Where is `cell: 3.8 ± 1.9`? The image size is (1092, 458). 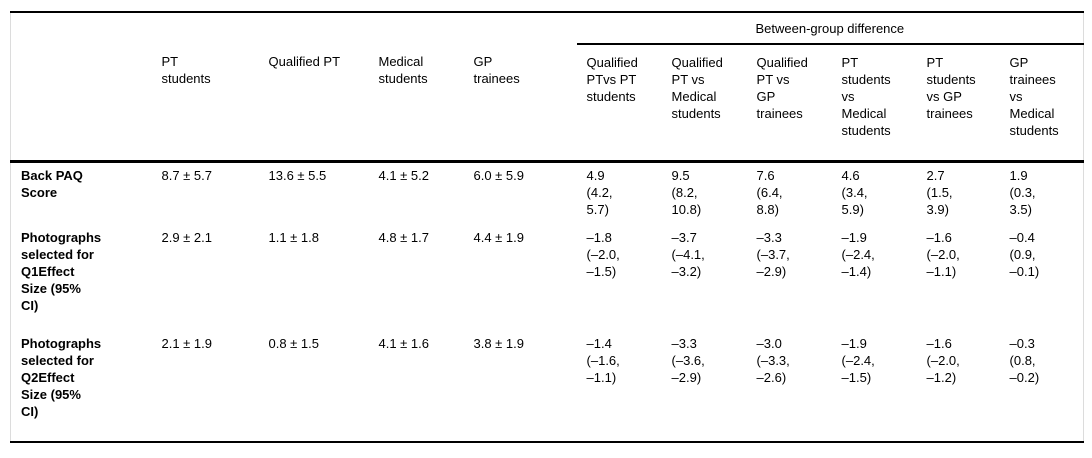 cell: 3.8 ± 1.9 is located at coordinates (499, 343).